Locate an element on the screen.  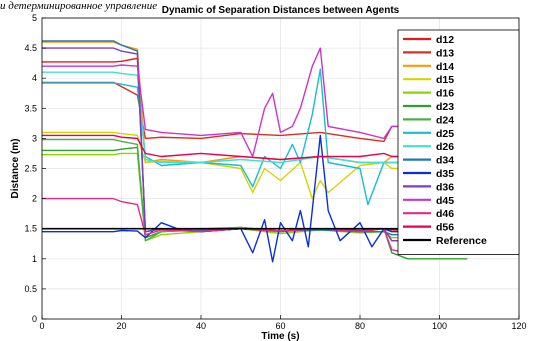
legend-entry: d24 is located at coordinates (445, 120).